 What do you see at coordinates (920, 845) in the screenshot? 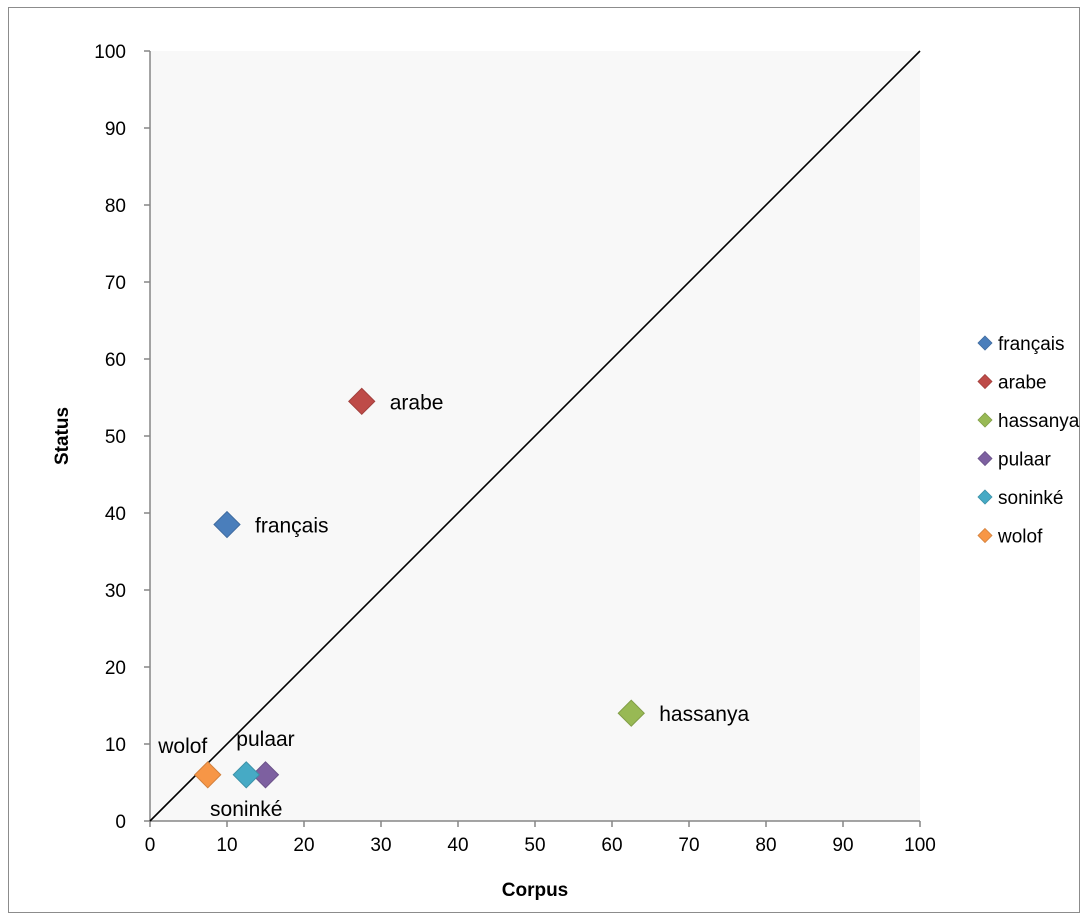
I see `x-tick-label: 100` at bounding box center [920, 845].